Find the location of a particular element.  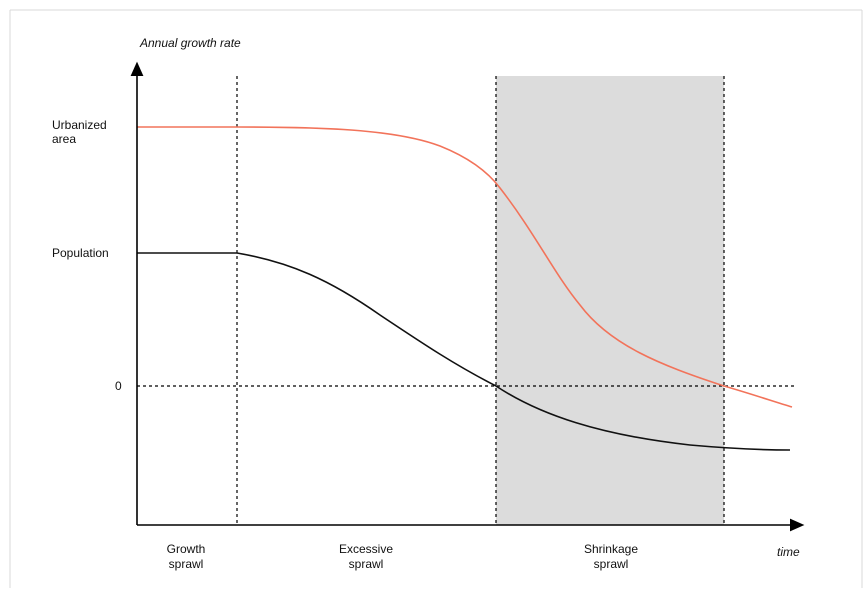

phase-label-shrinkage-sprawl: Shrinkage sprawl is located at coordinates (611, 556).